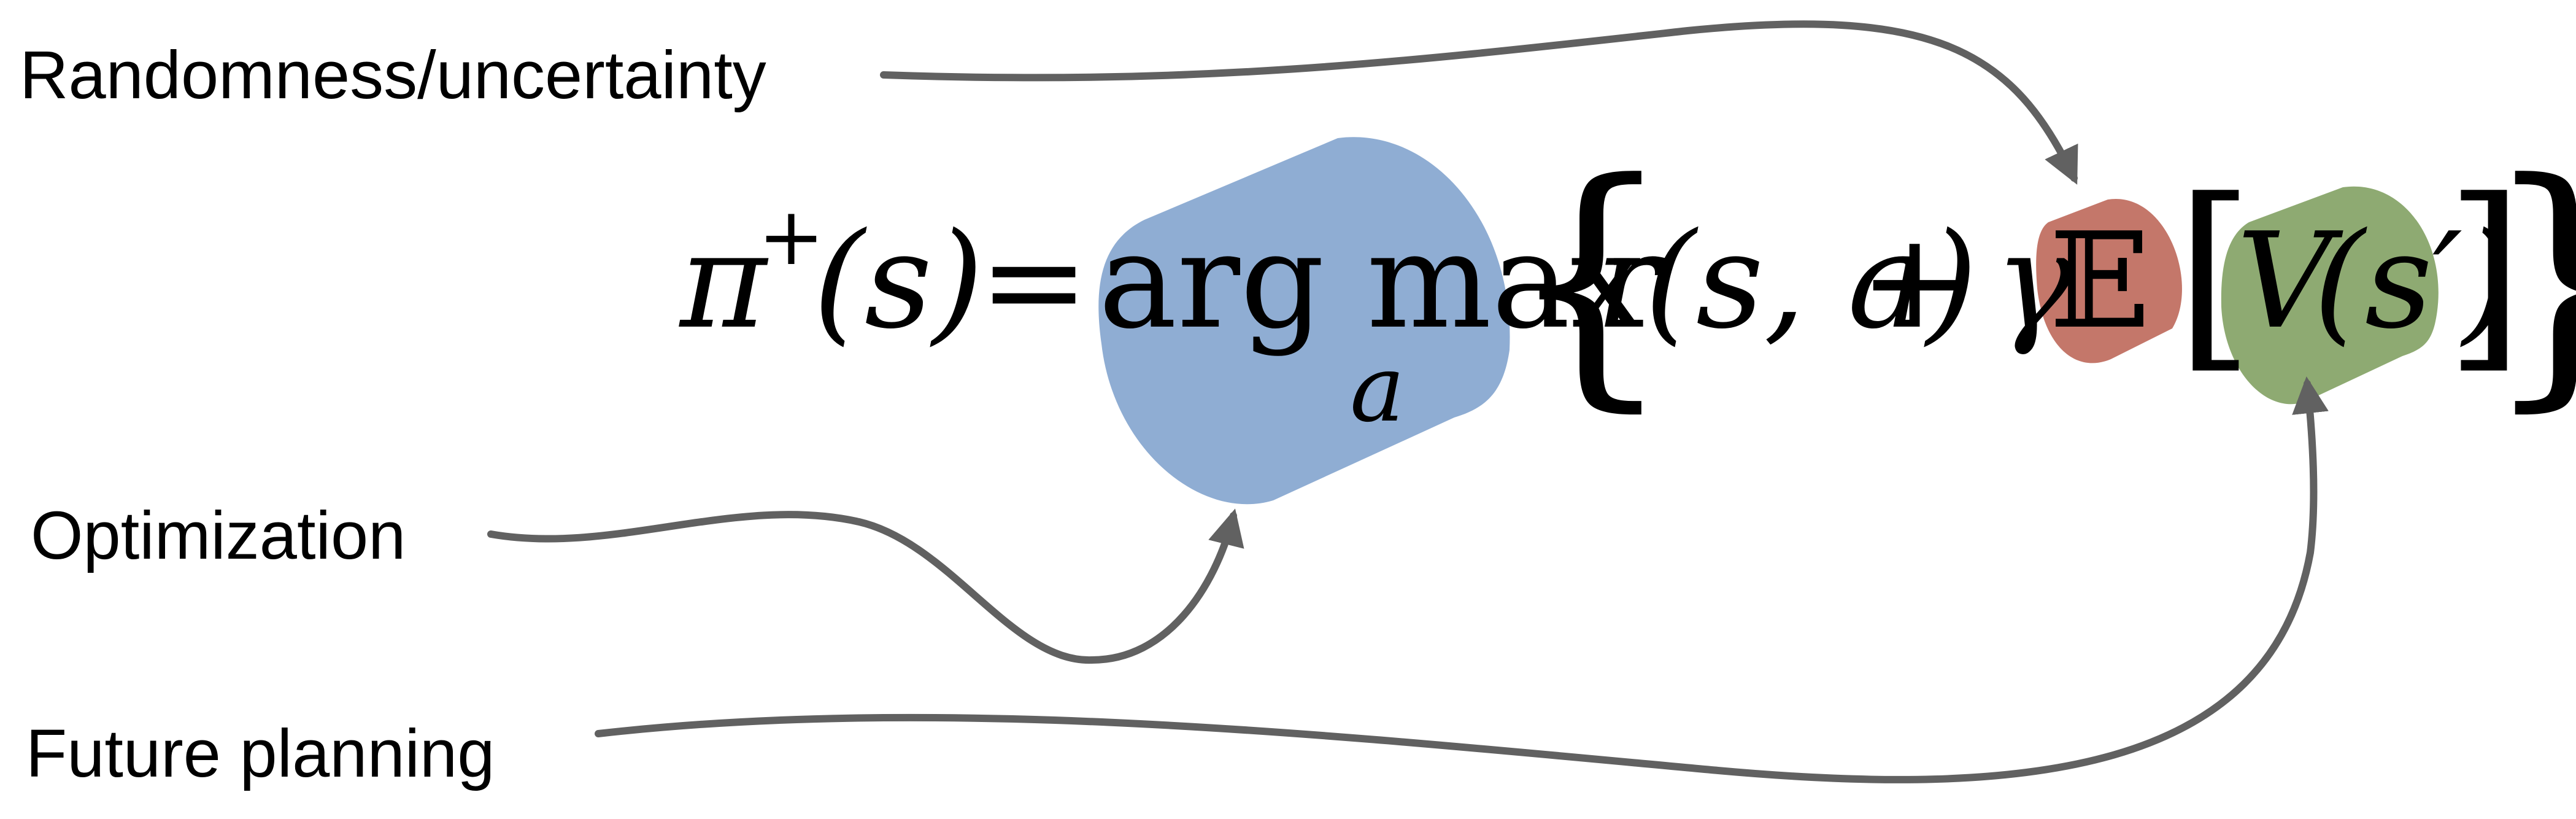 This screenshot has height=819, width=2576. What do you see at coordinates (1811, 281) in the screenshot?
I see `reward-arguments: (s, a)` at bounding box center [1811, 281].